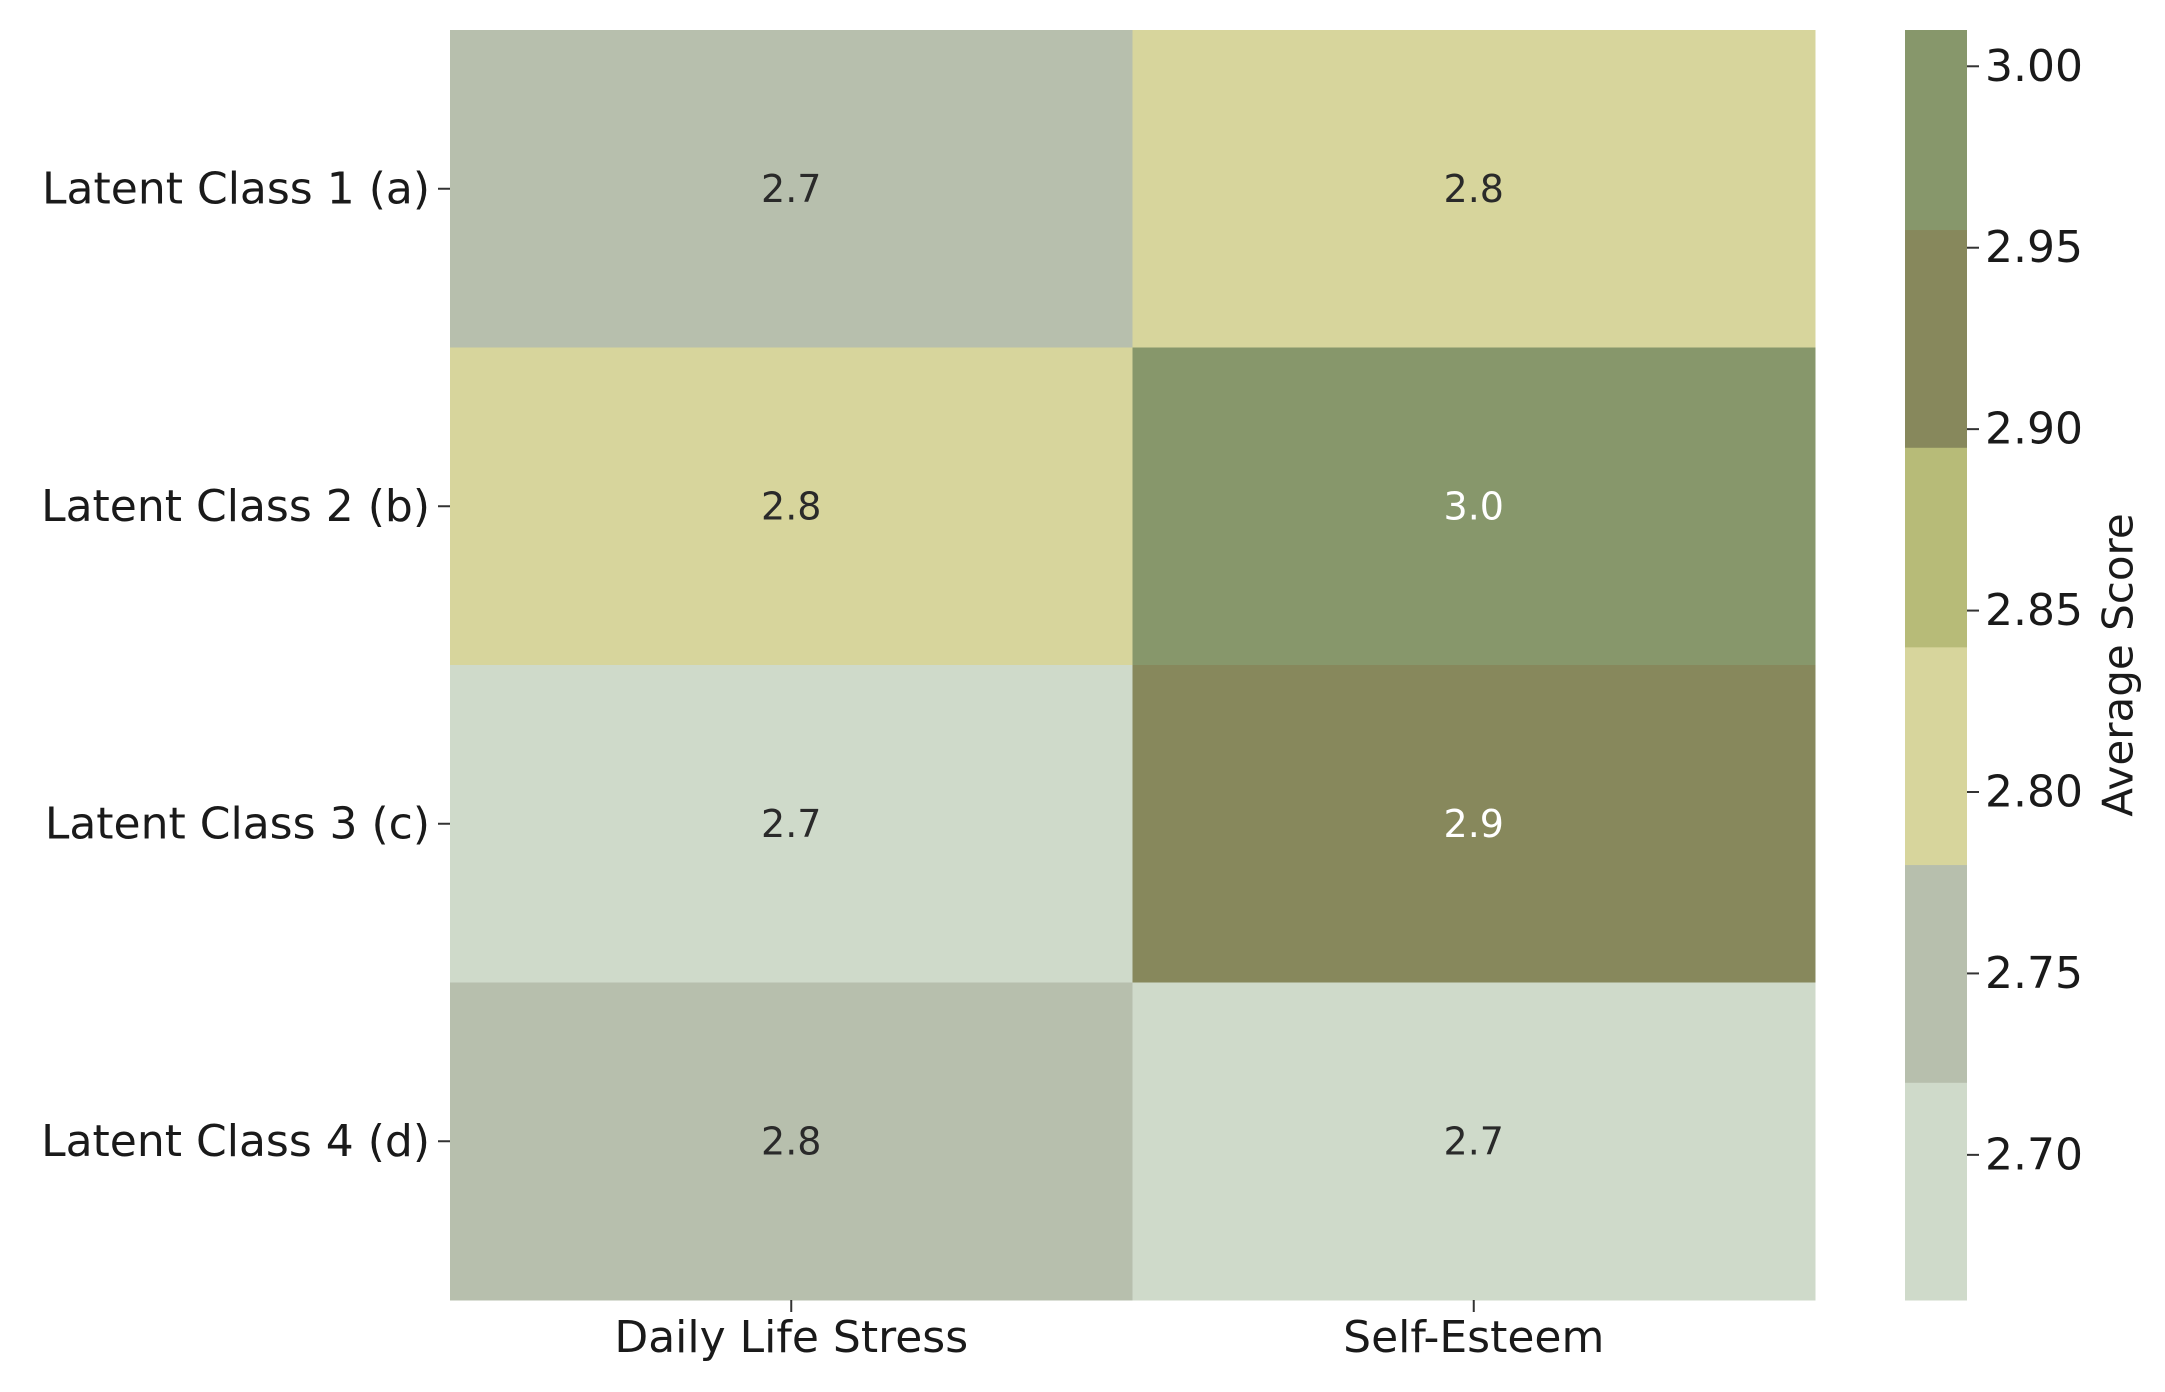  I want to click on y-tick-label: Latent Class 3 (c), so click(237, 823).